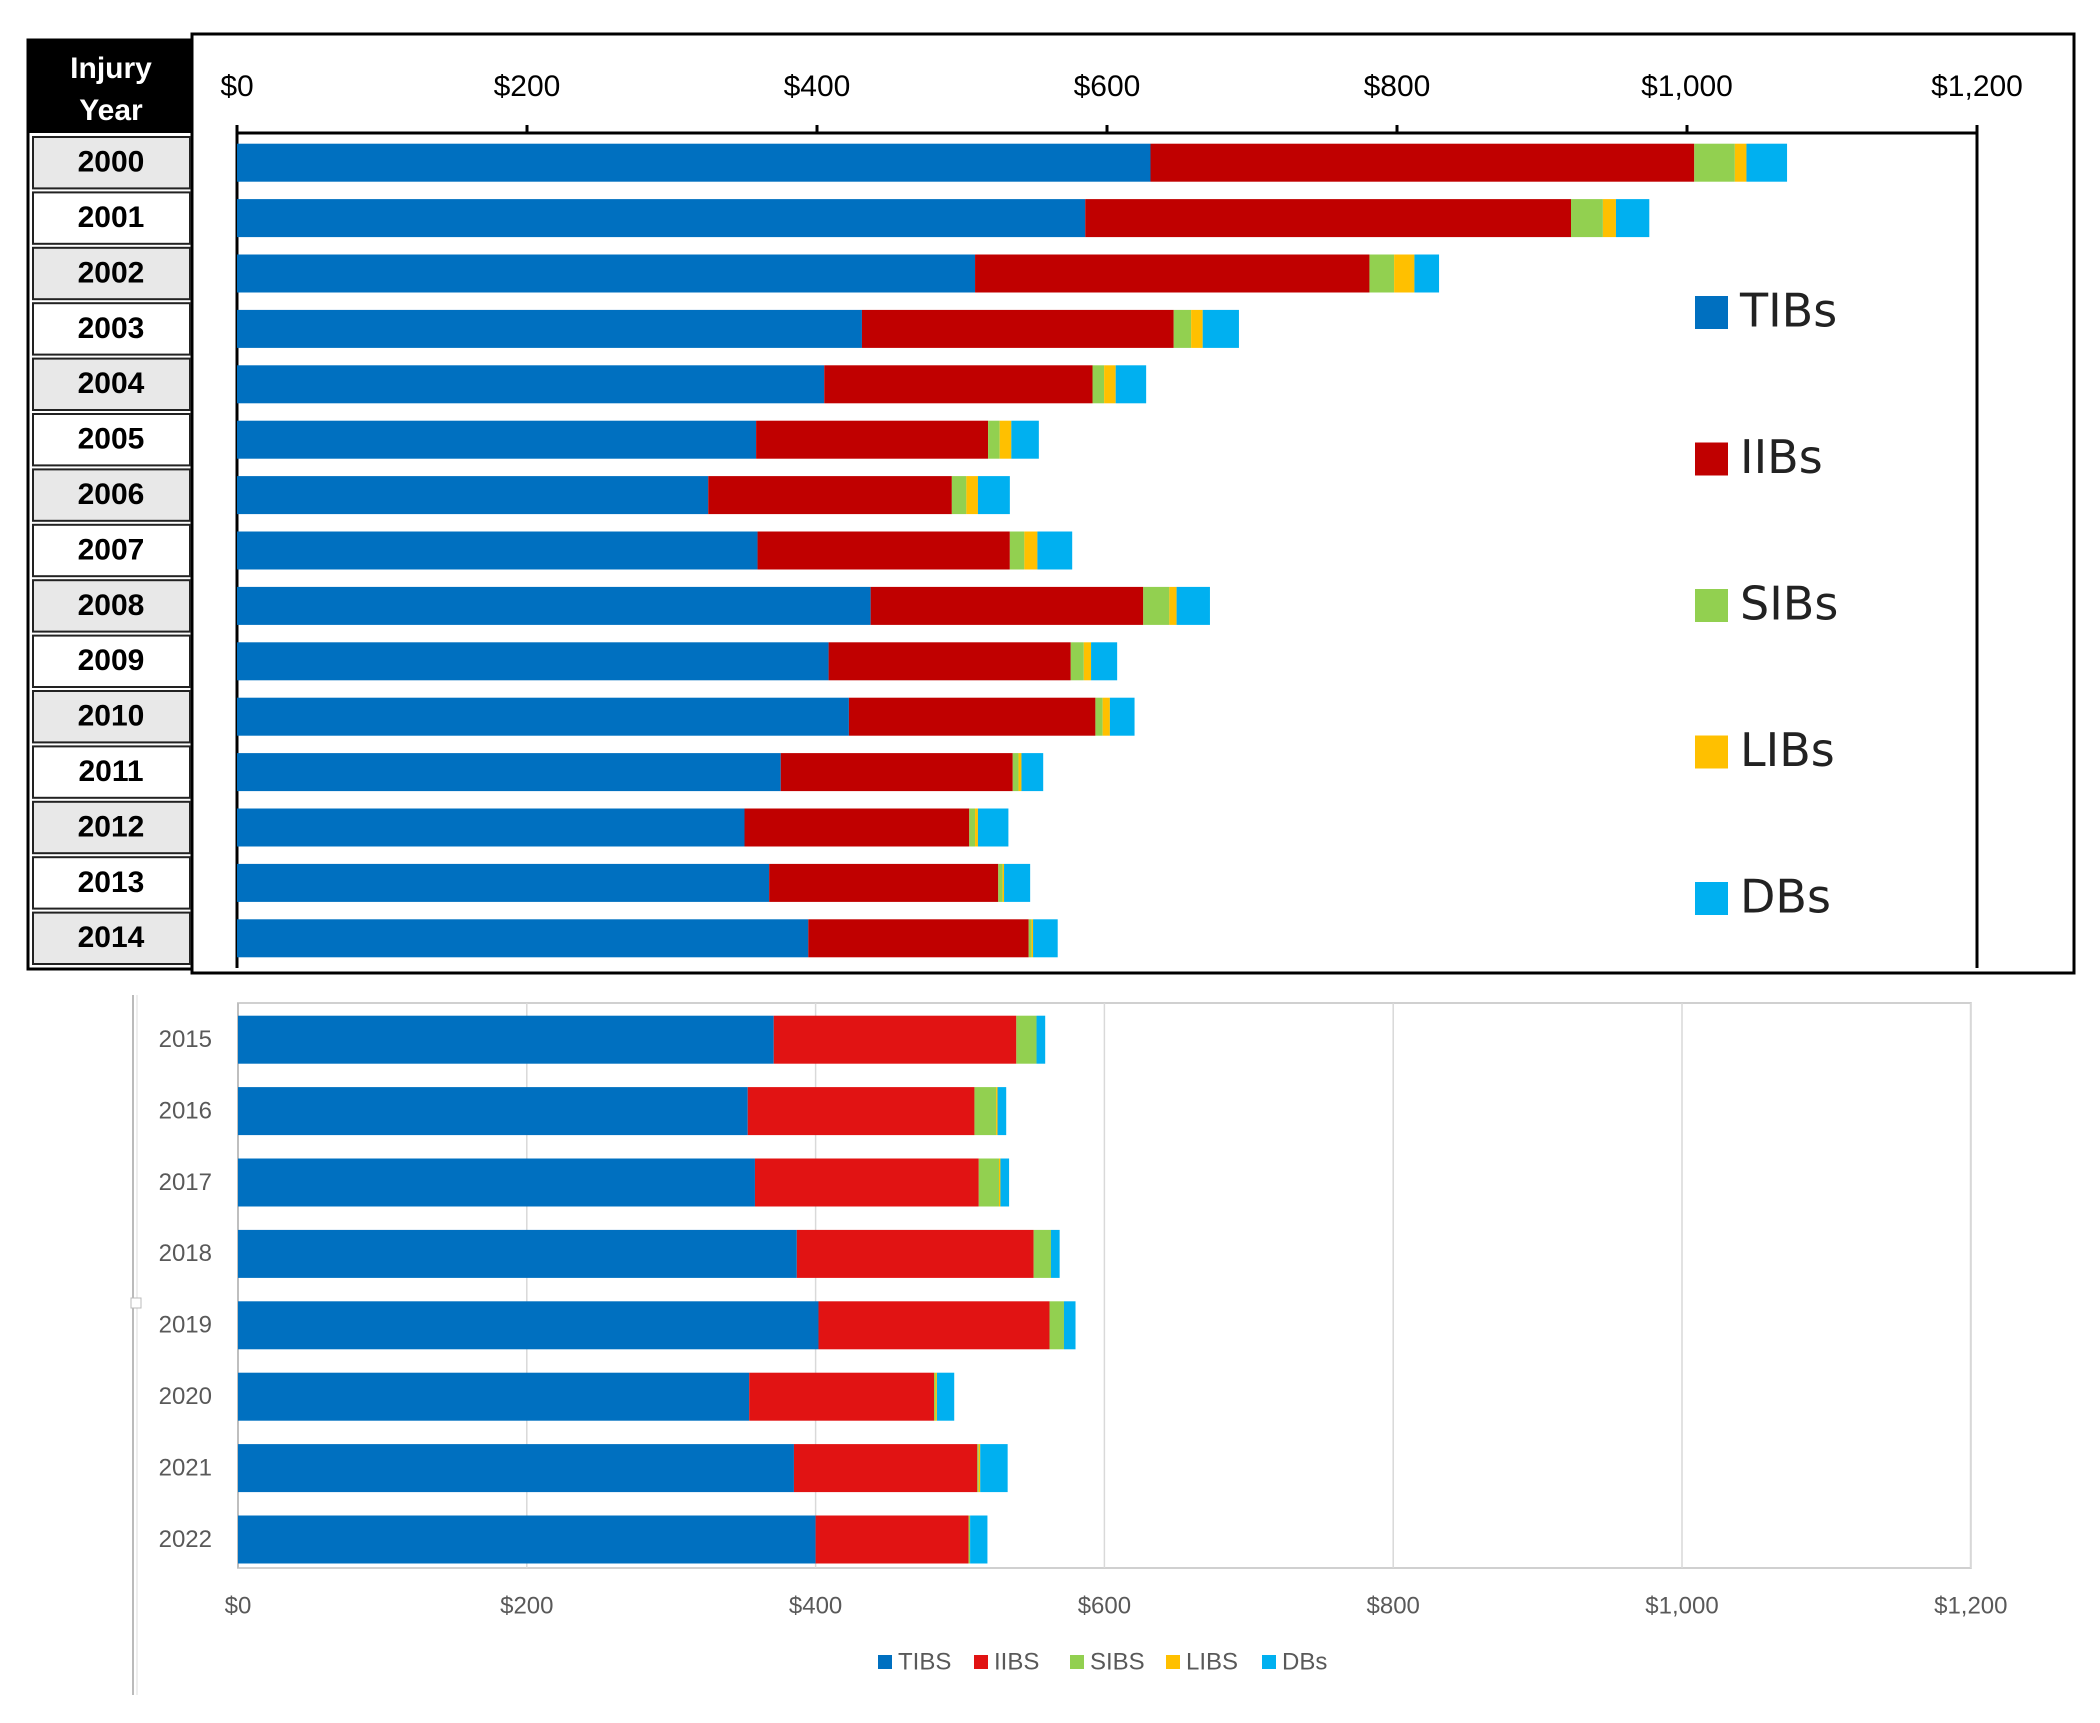  I want to click on year-table-border, so click(110, 504).